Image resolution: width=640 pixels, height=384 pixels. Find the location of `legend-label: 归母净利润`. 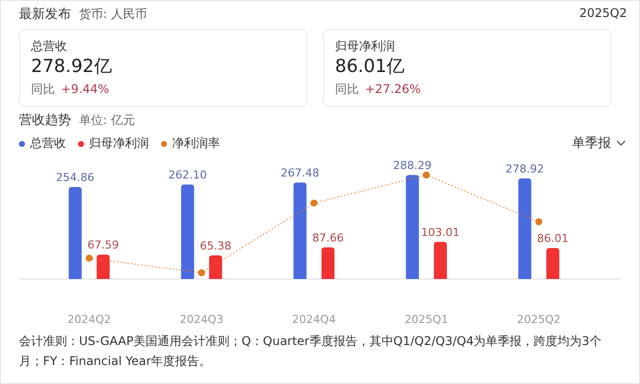

legend-label: 归母净利润 is located at coordinates (119, 143).